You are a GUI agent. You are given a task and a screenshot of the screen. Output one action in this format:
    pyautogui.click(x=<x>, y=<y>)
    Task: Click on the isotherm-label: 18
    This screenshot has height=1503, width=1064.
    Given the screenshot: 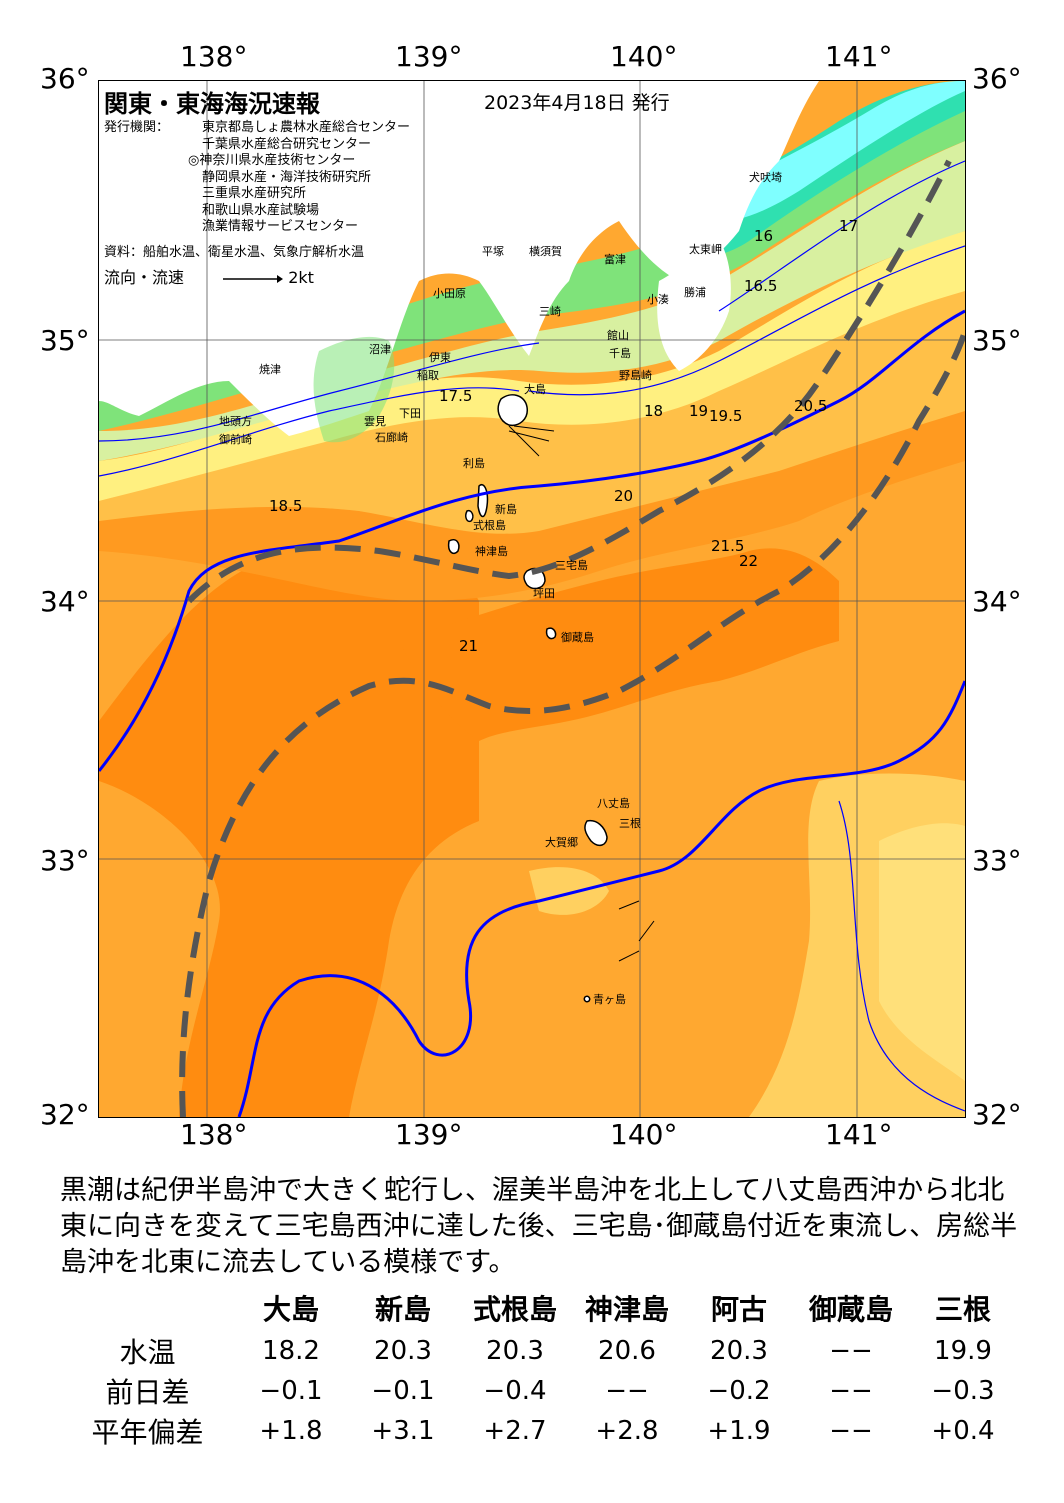 What is the action you would take?
    pyautogui.click(x=653, y=411)
    